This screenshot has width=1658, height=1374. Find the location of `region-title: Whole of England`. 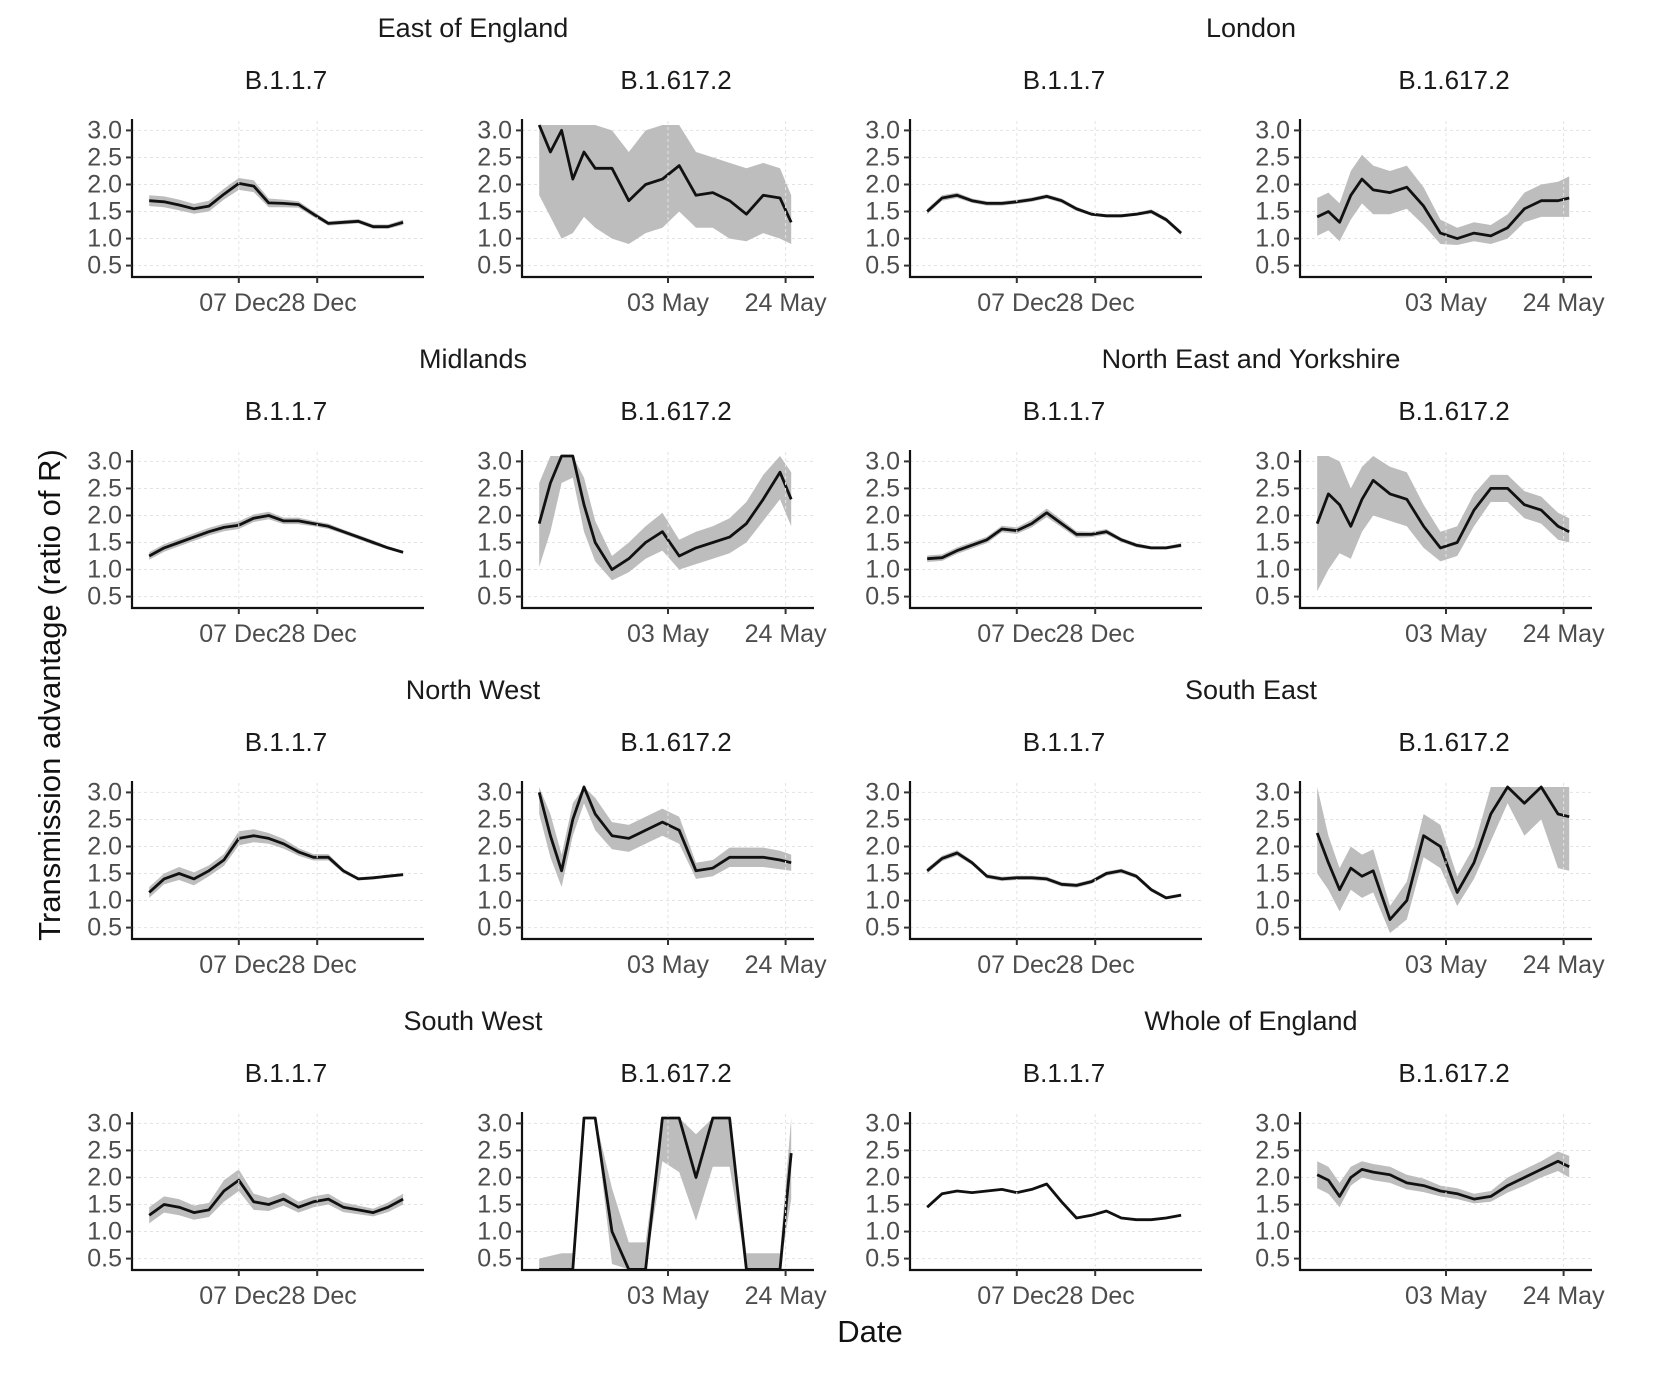

region-title: Whole of England is located at coordinates (1250, 1021).